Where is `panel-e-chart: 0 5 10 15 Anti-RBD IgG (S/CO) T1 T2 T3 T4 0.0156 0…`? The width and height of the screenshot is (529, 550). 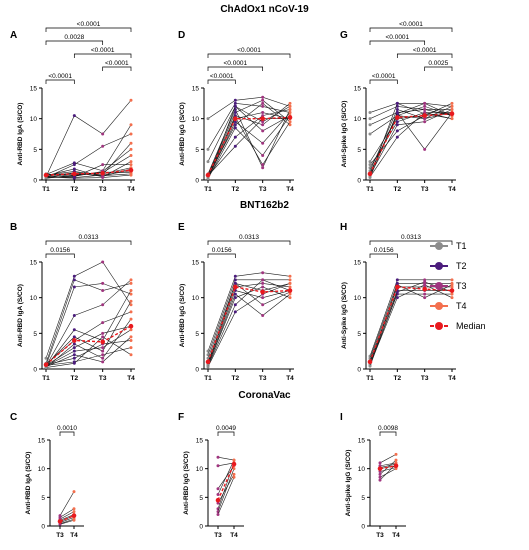
panel-e-chart: 0 5 10 15 Anti-RBD IgG (S/CO) T1 T2 T3 T4 0.0156 0… is located at coordinates (236, 308).